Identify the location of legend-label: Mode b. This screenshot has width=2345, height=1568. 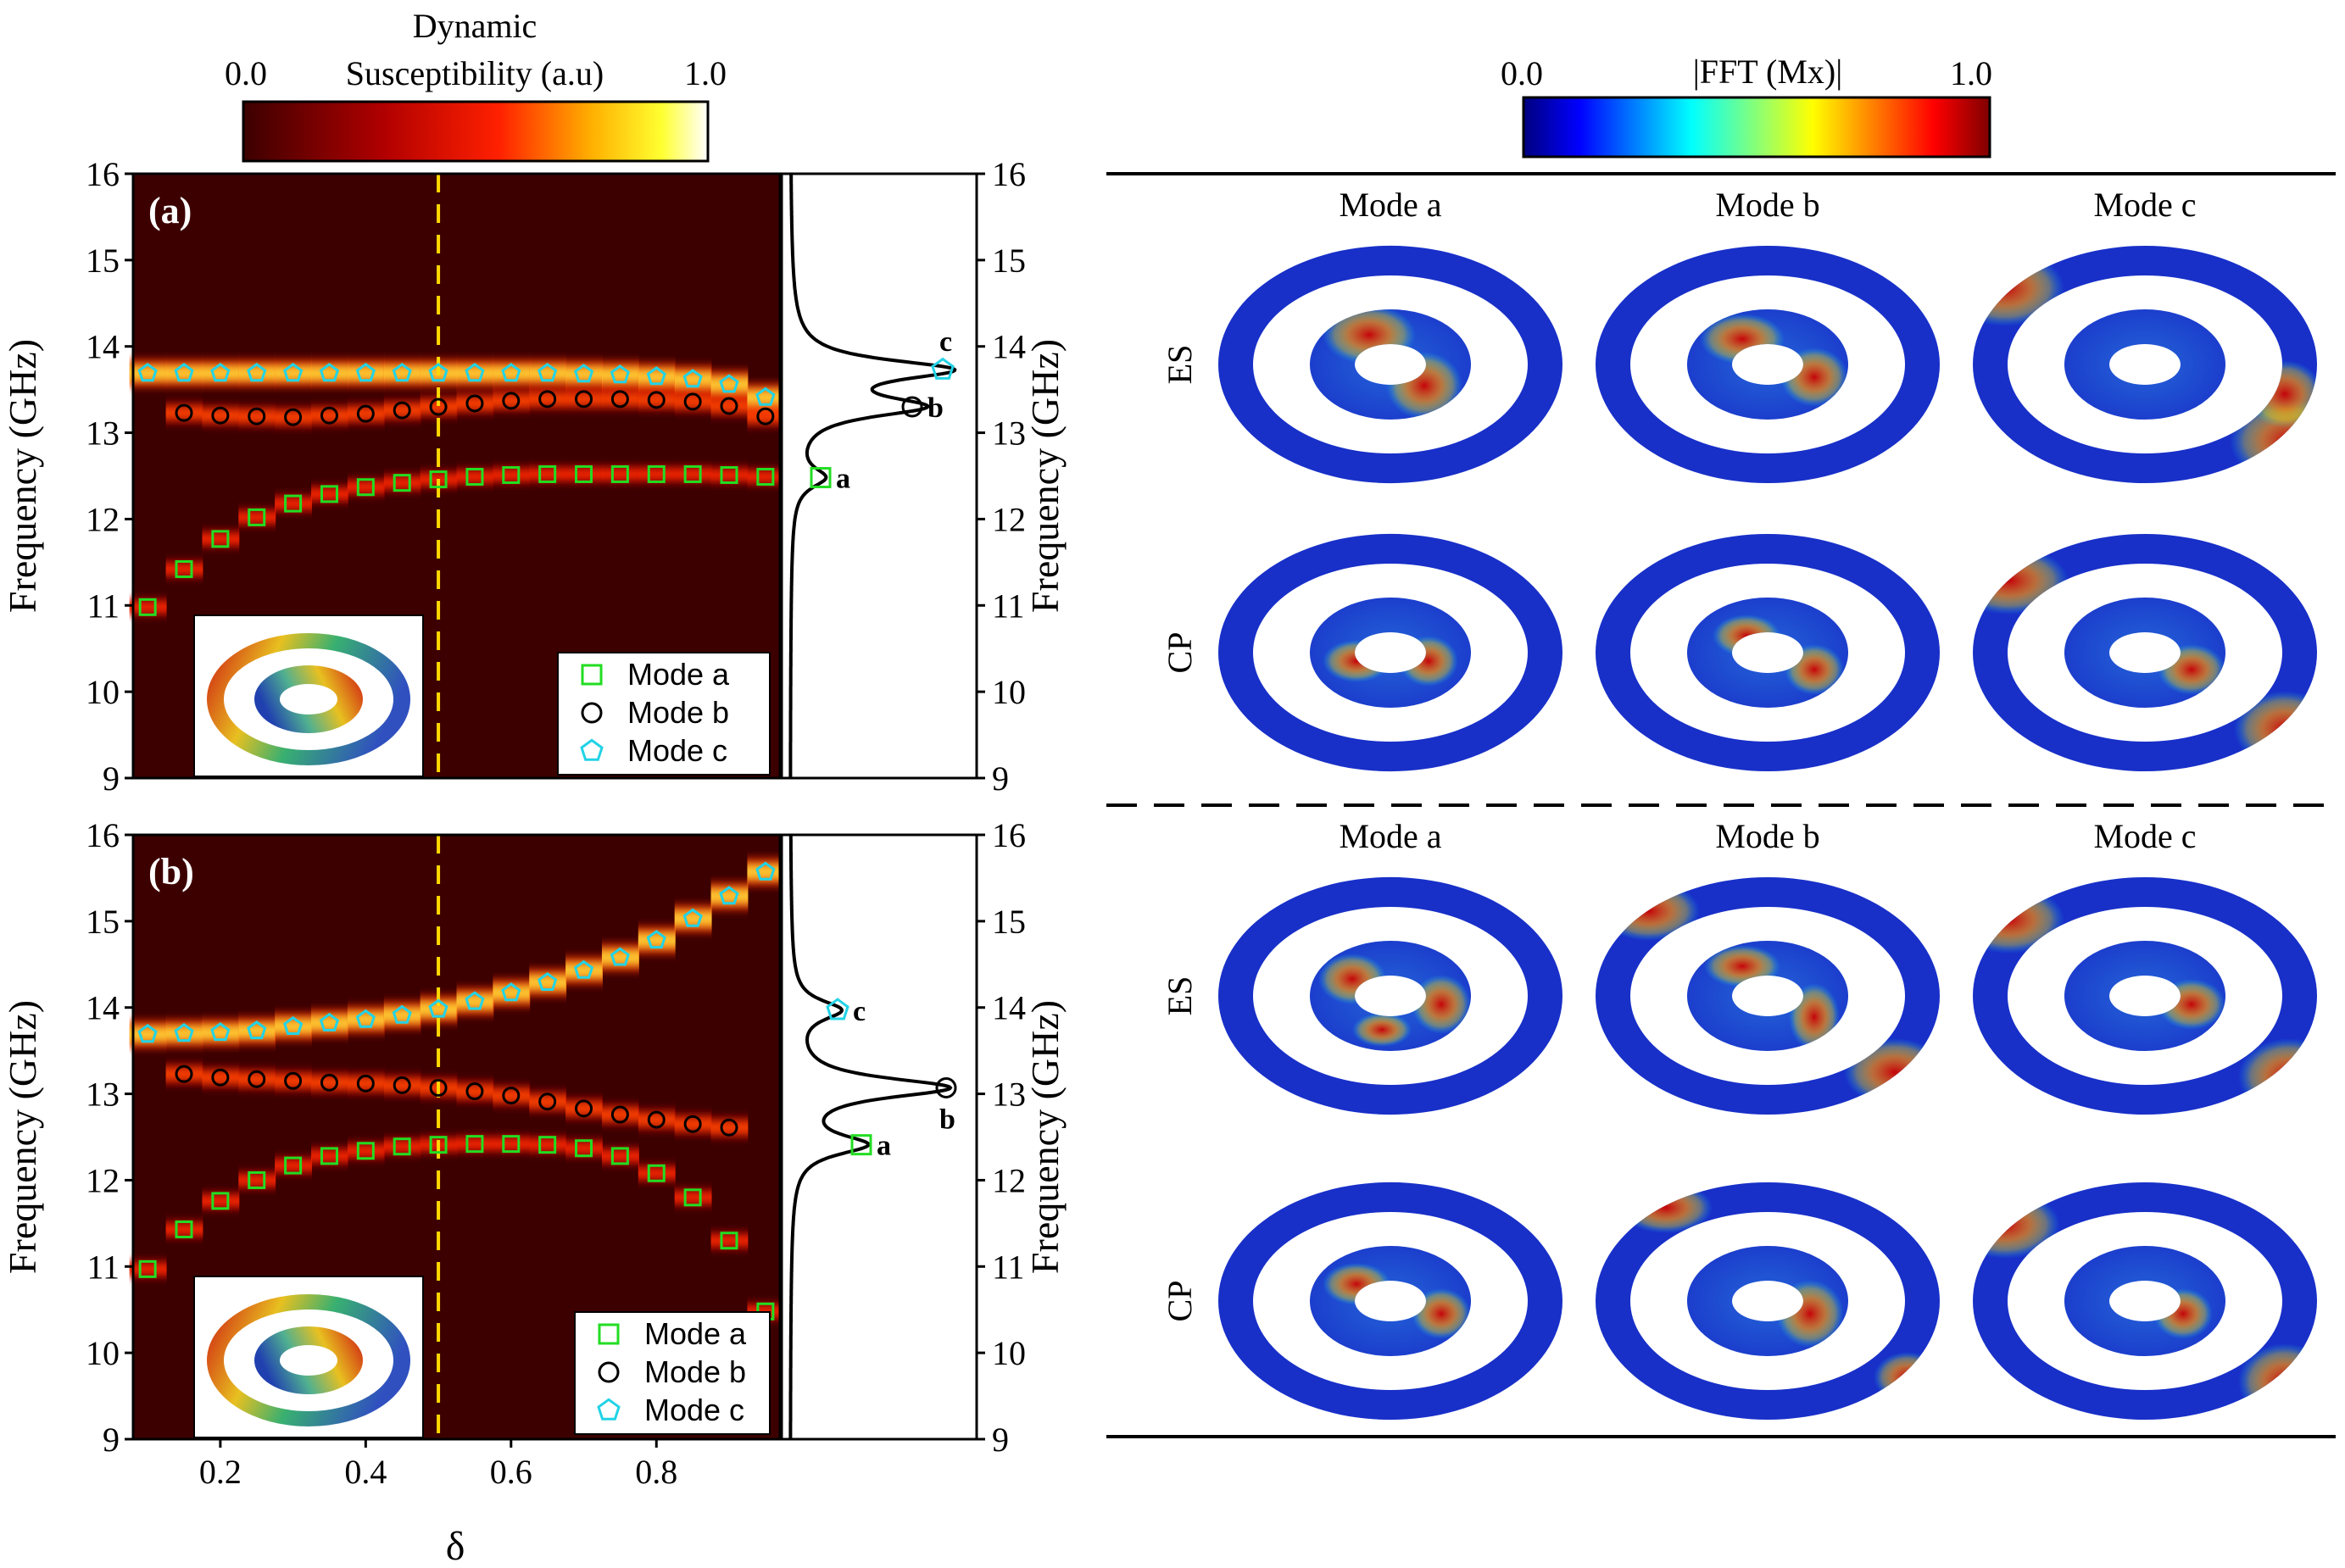
(678, 712).